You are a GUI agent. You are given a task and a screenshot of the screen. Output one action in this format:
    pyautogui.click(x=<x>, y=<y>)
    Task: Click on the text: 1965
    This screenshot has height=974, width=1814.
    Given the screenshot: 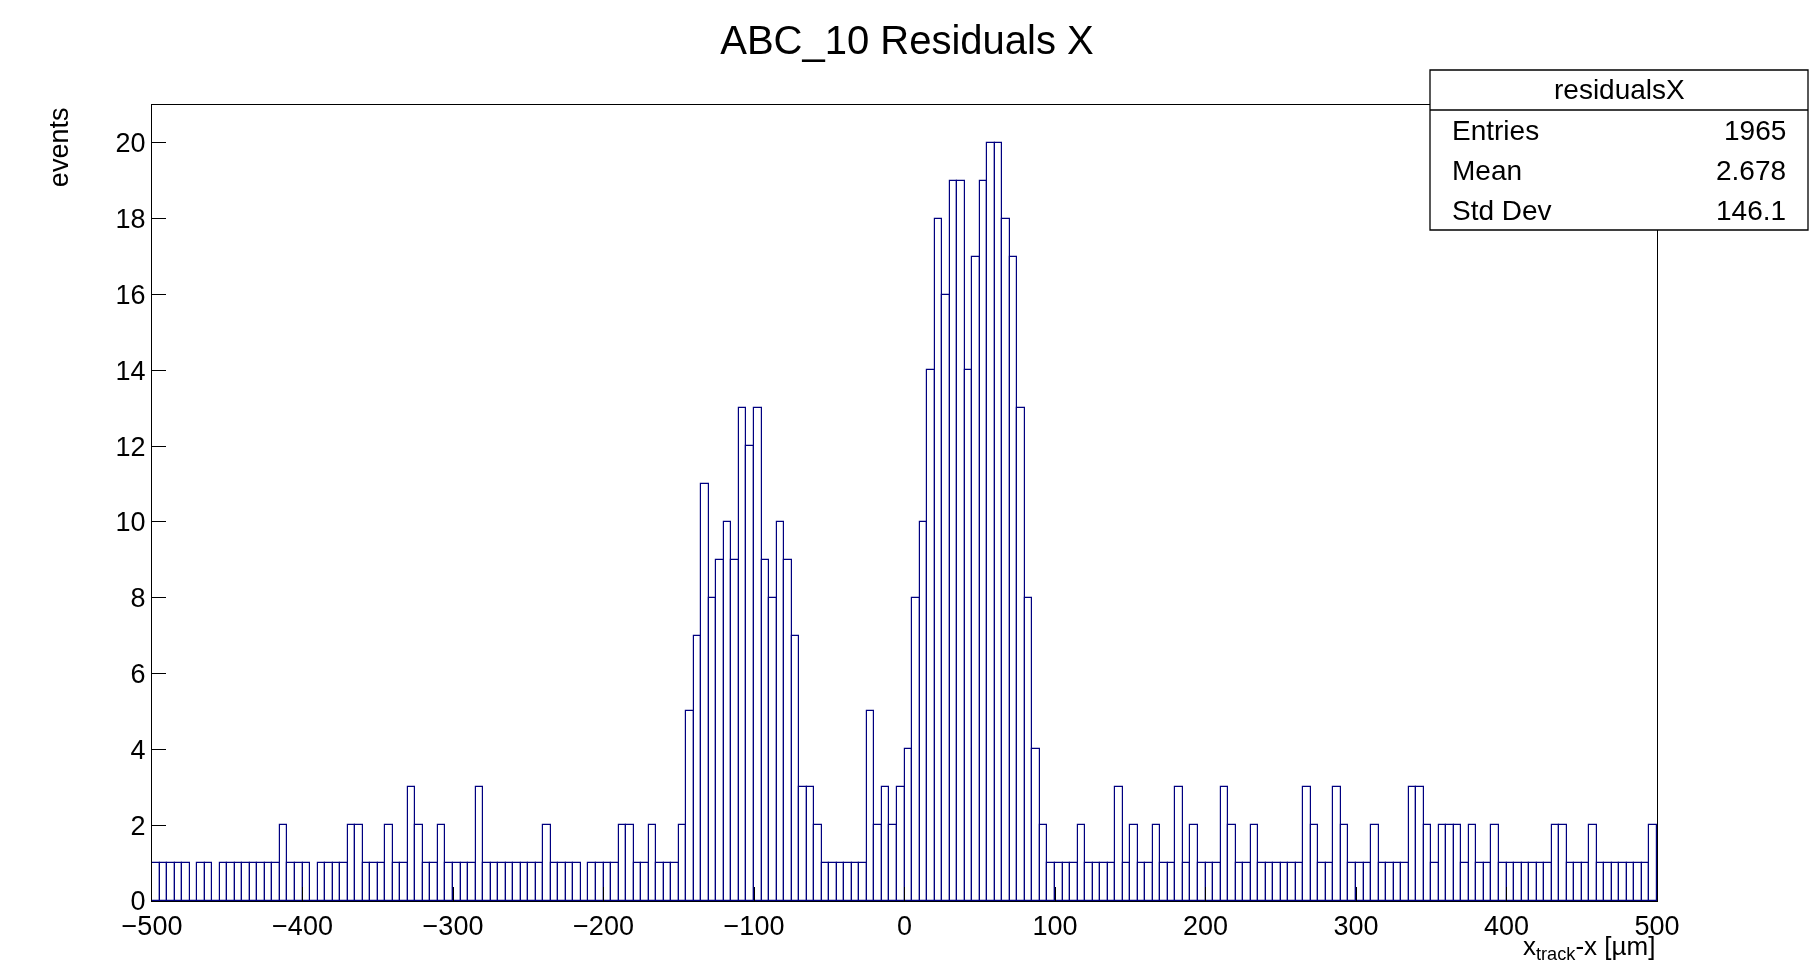 What is the action you would take?
    pyautogui.click(x=1755, y=130)
    